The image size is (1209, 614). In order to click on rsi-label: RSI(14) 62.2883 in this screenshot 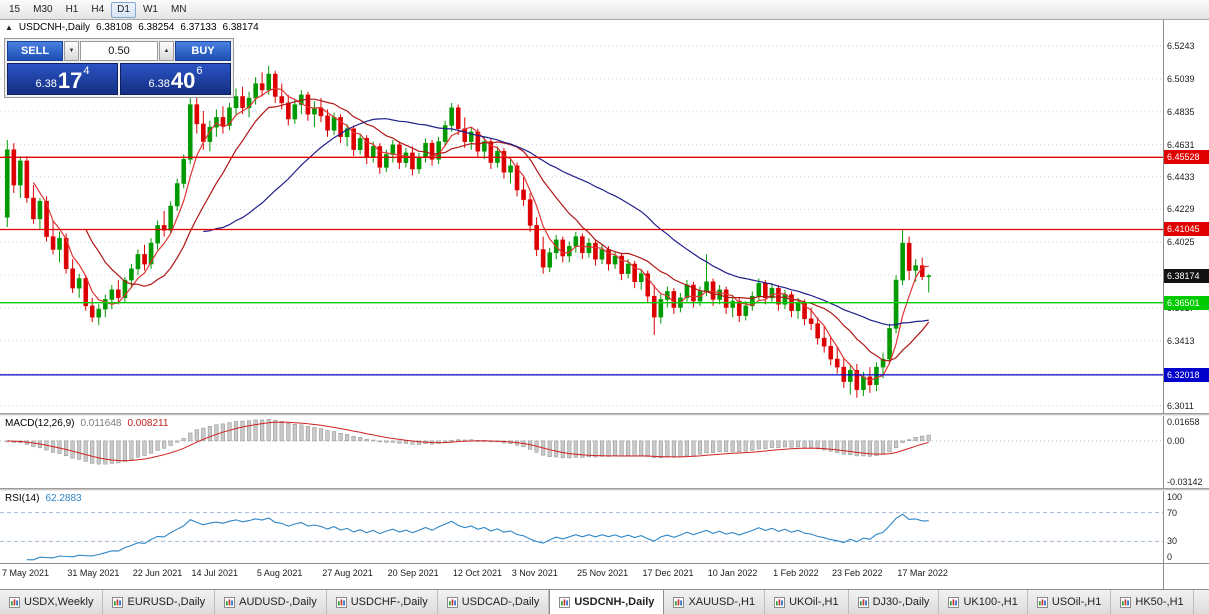, I will do `click(43, 498)`.